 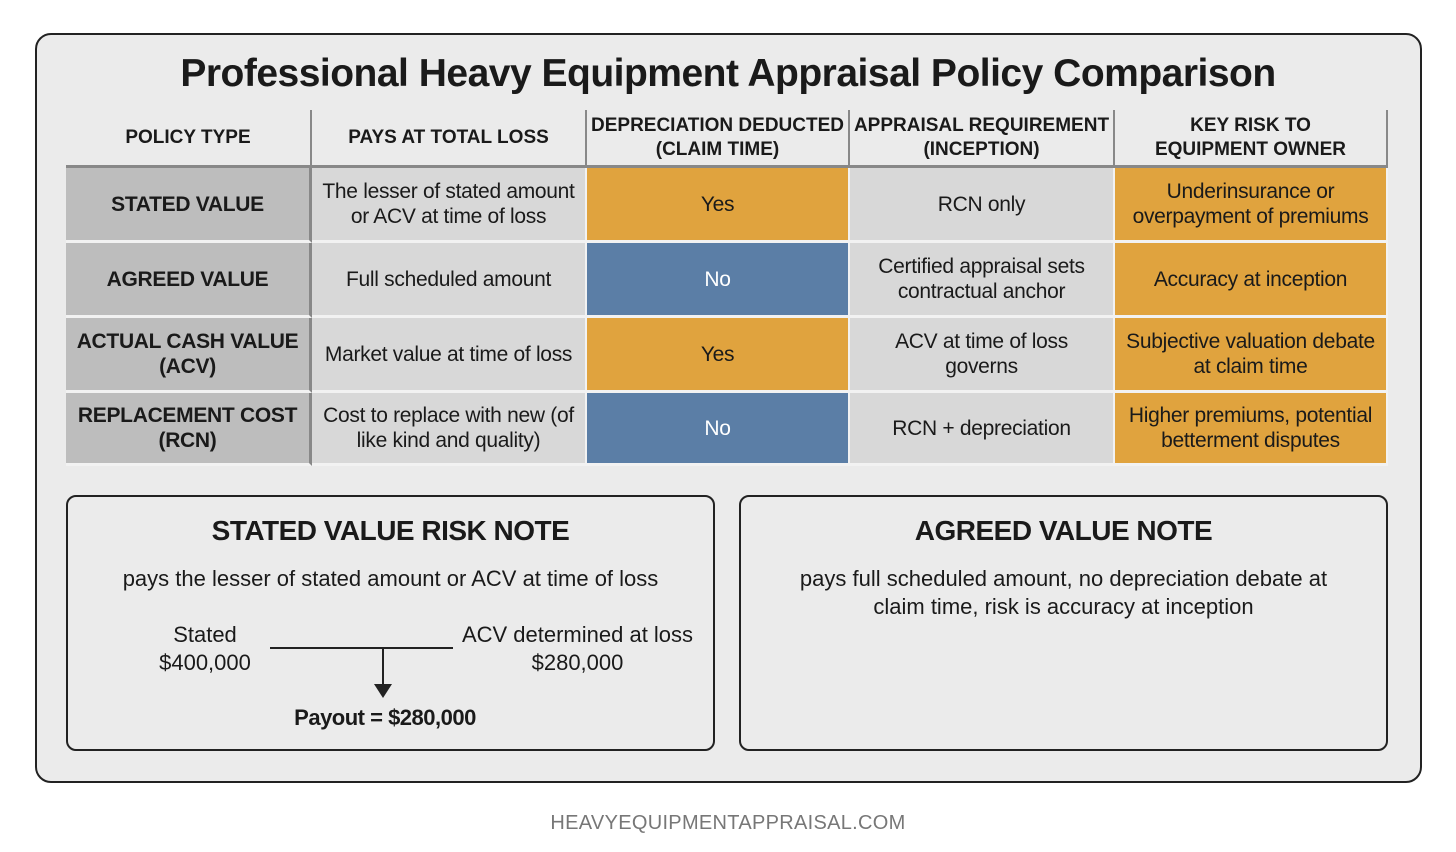 I want to click on column-header: APPRAISAL REQUIREMENT (INCEPTION), so click(x=982, y=139).